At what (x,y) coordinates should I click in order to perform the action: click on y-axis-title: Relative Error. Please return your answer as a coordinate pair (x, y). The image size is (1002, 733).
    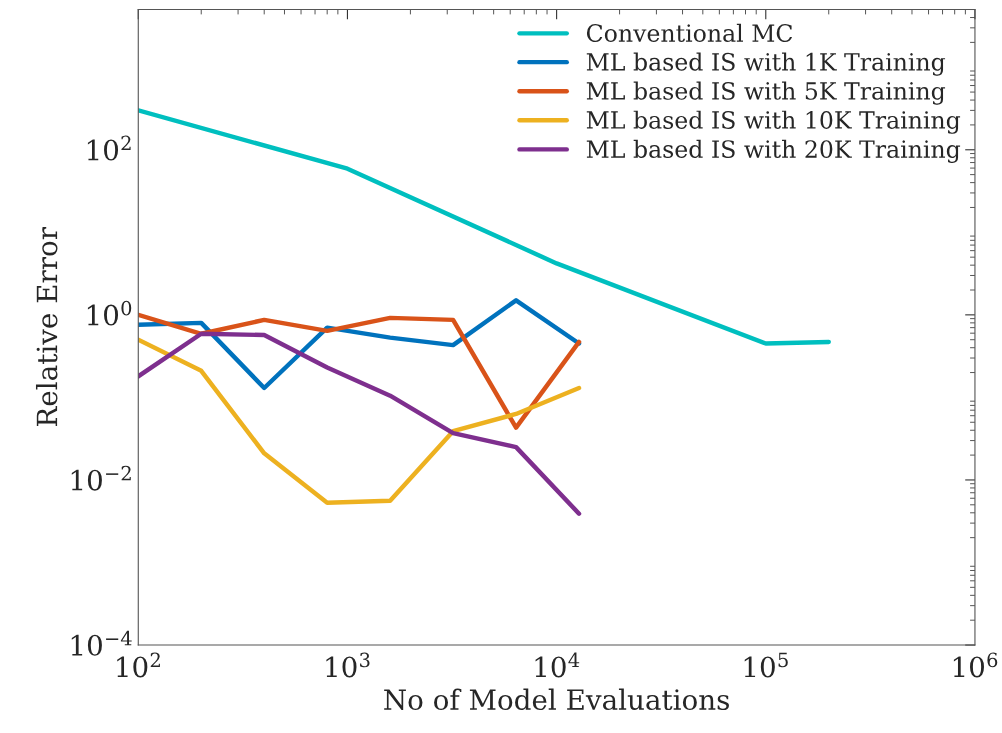
    Looking at the image, I should click on (46, 326).